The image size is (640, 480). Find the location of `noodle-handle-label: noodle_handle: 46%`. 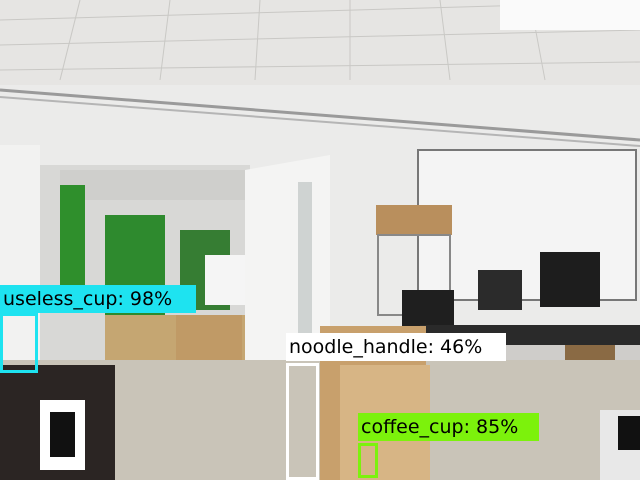

noodle-handle-label: noodle_handle: 46% is located at coordinates (396, 347).